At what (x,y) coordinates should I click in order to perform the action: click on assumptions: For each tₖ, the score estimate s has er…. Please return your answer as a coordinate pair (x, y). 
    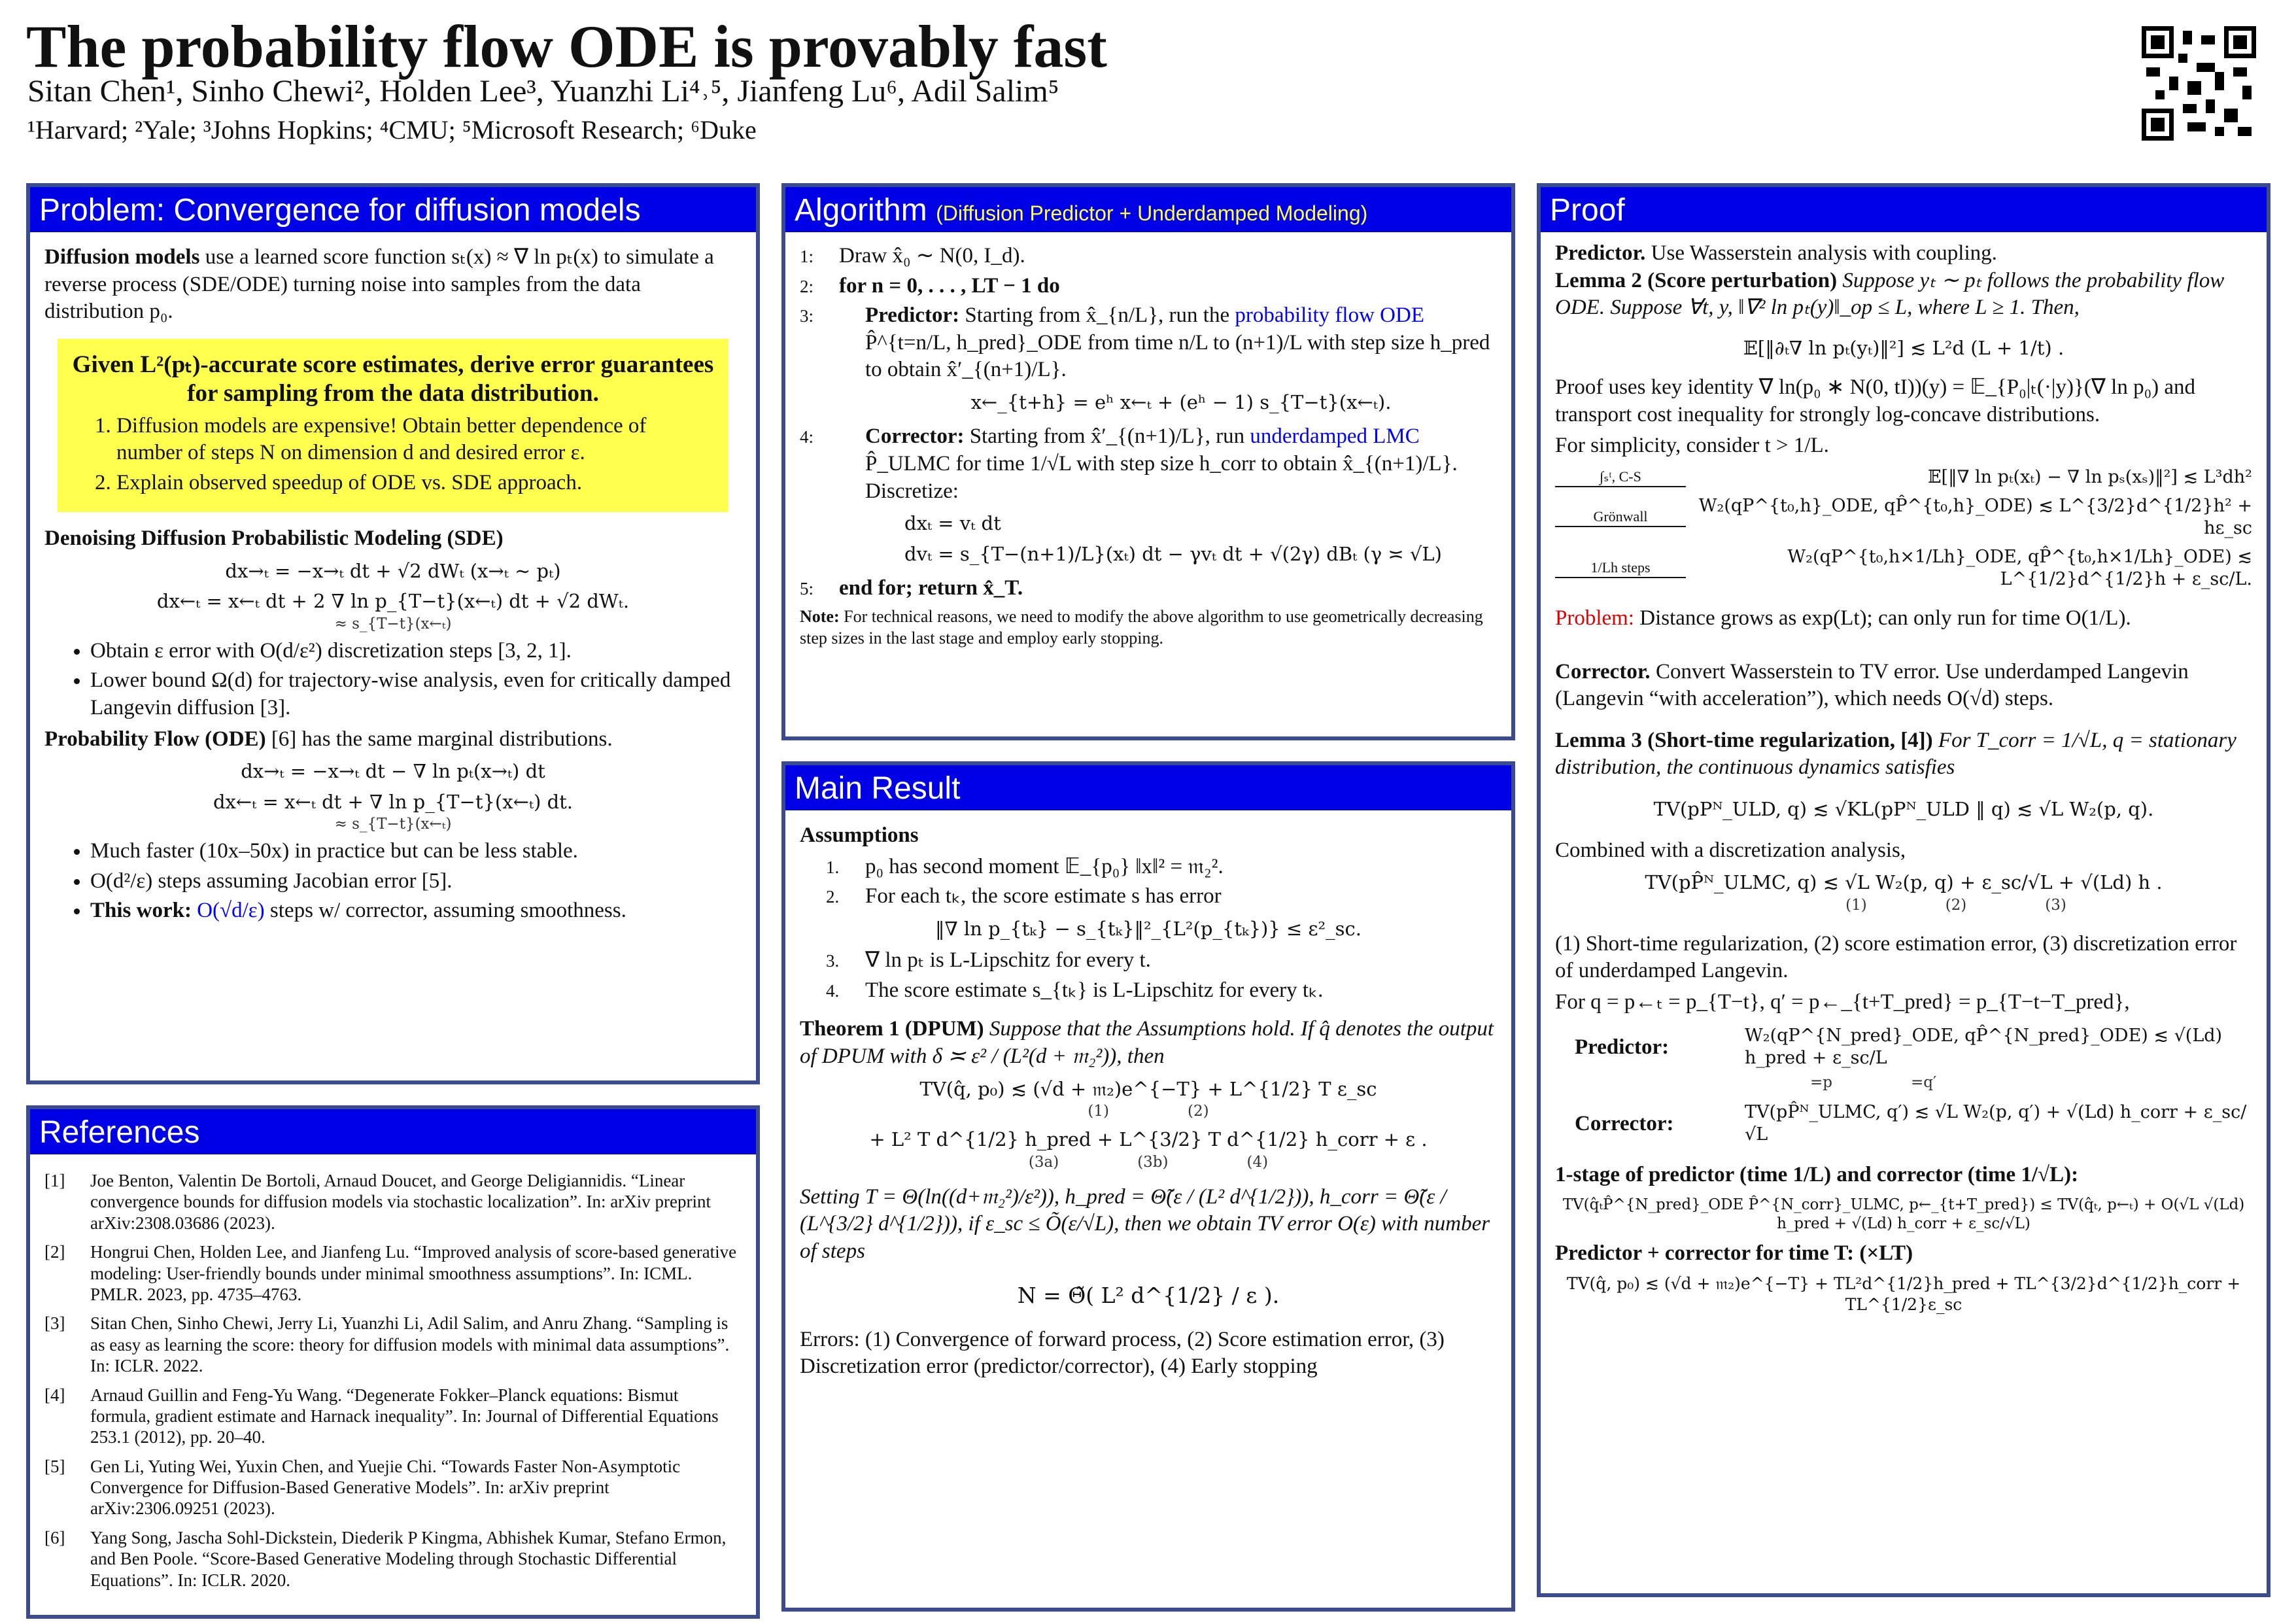
    Looking at the image, I should click on (1043, 896).